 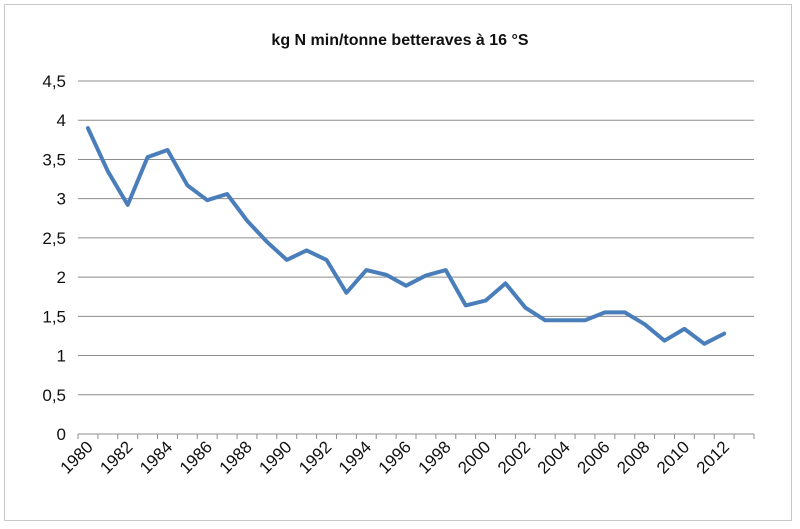 I want to click on x-tick-label: 1994, so click(x=355, y=457).